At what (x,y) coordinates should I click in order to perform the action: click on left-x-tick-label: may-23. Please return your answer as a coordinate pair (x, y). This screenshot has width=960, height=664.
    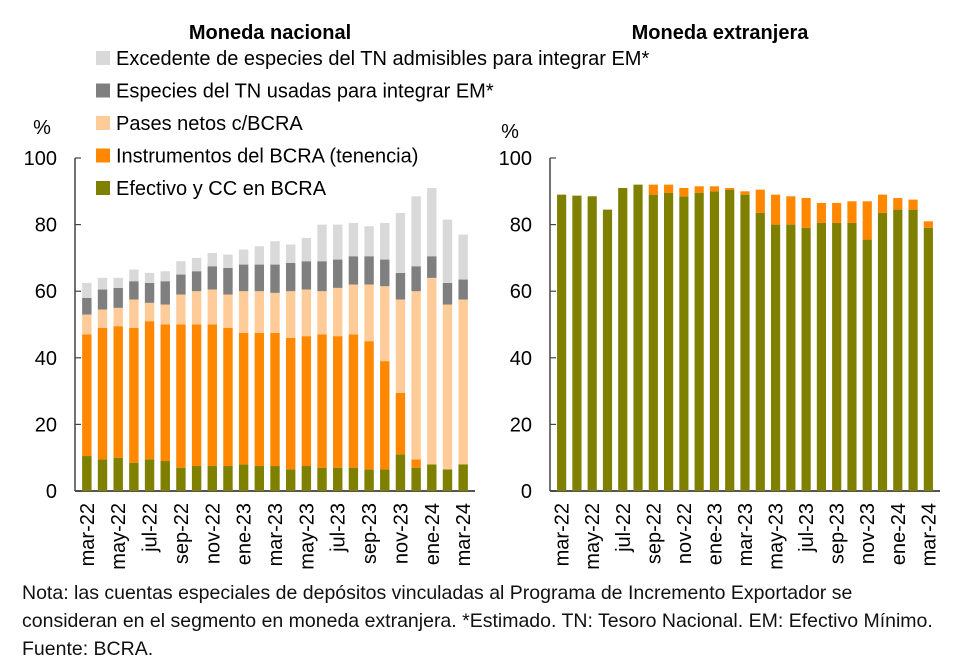
    Looking at the image, I should click on (307, 536).